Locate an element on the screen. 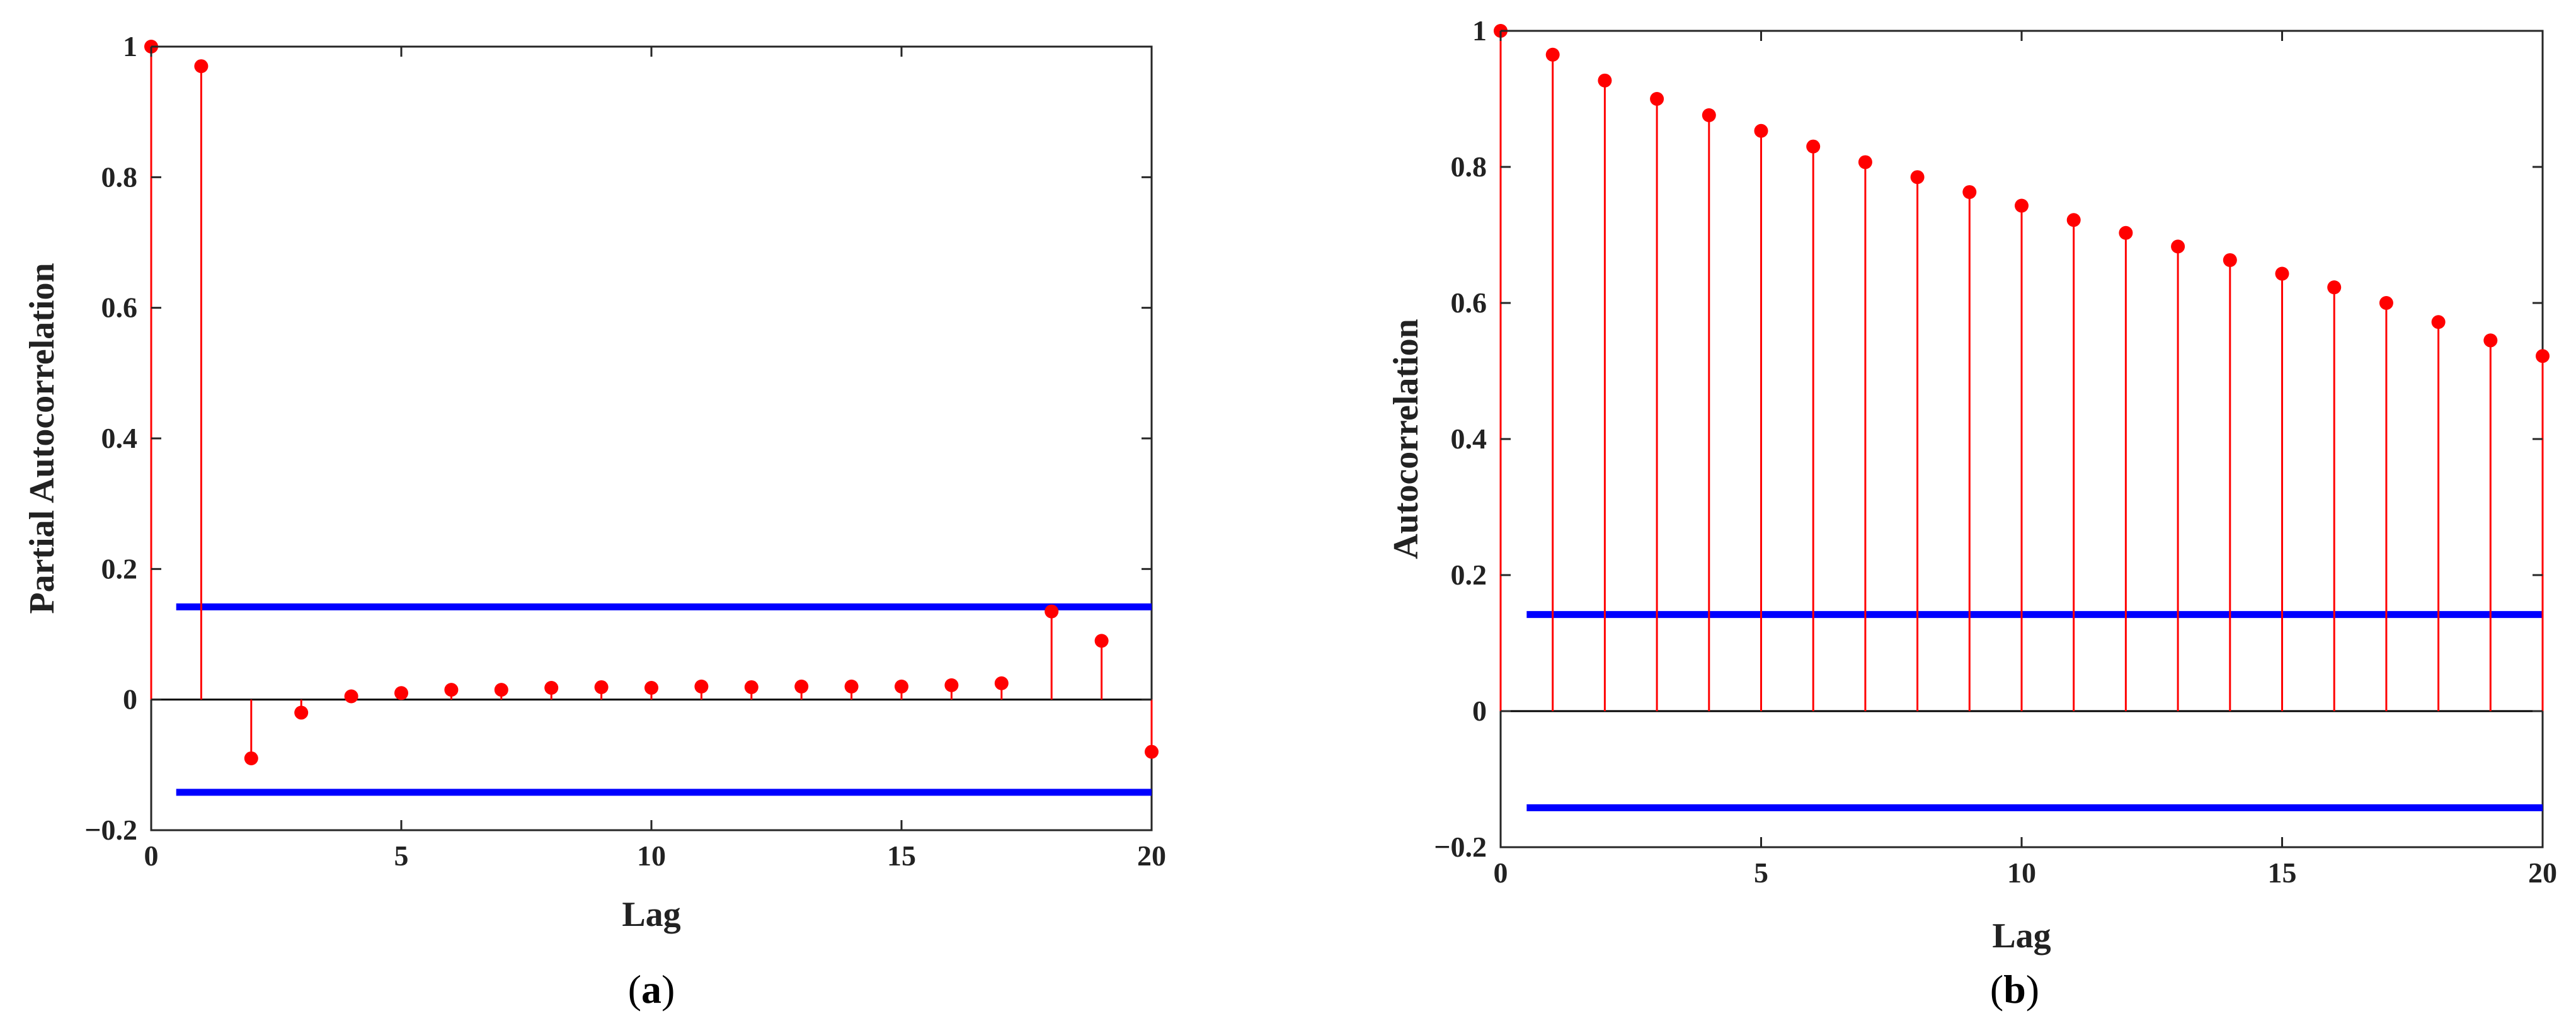  y-tick-labels-a: −0.2 0 0.2 0.4 0.6 0.8 1 is located at coordinates (110, 438).